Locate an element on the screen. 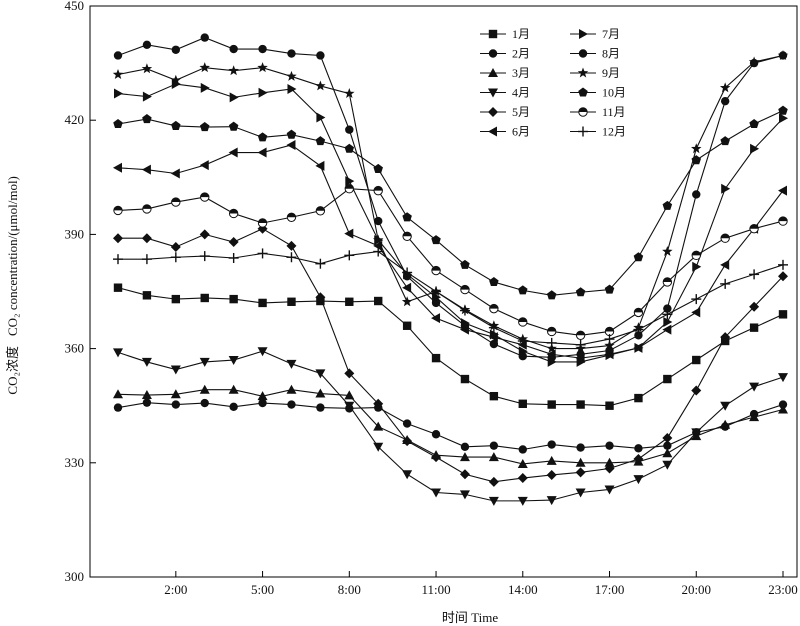 This screenshot has width=800, height=626. legend-item: 12月 is located at coordinates (598, 132).